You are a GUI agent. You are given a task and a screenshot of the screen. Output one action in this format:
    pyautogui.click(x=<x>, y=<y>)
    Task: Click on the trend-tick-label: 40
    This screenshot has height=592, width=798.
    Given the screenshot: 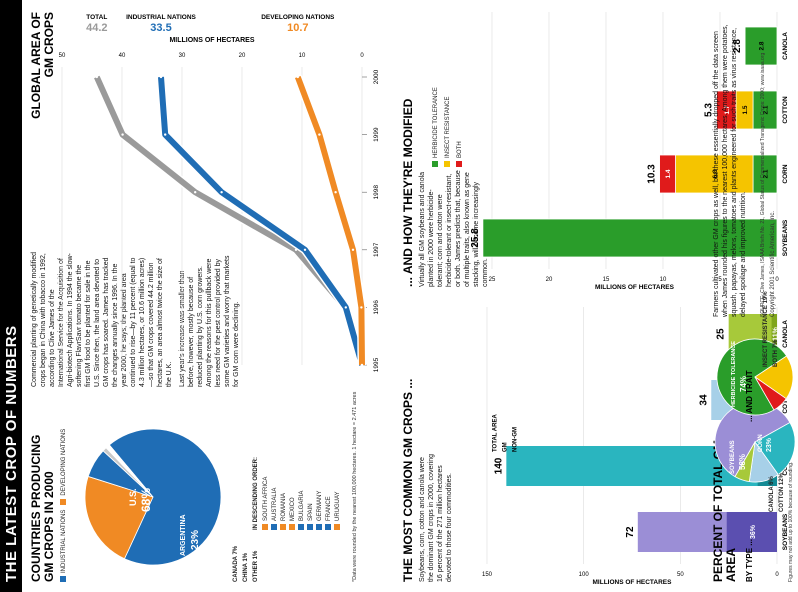 What is the action you would take?
    pyautogui.click(x=122, y=56)
    